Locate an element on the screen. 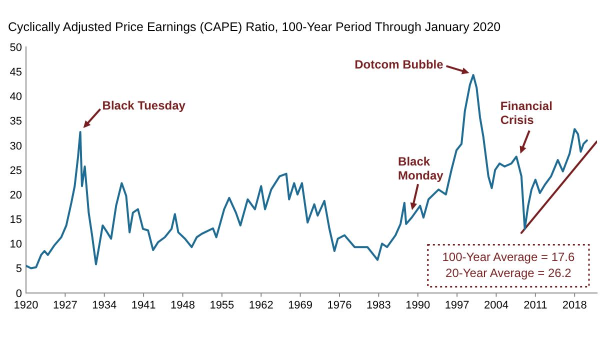 The width and height of the screenshot is (600, 340). x-tick-label: 1962 is located at coordinates (261, 305).